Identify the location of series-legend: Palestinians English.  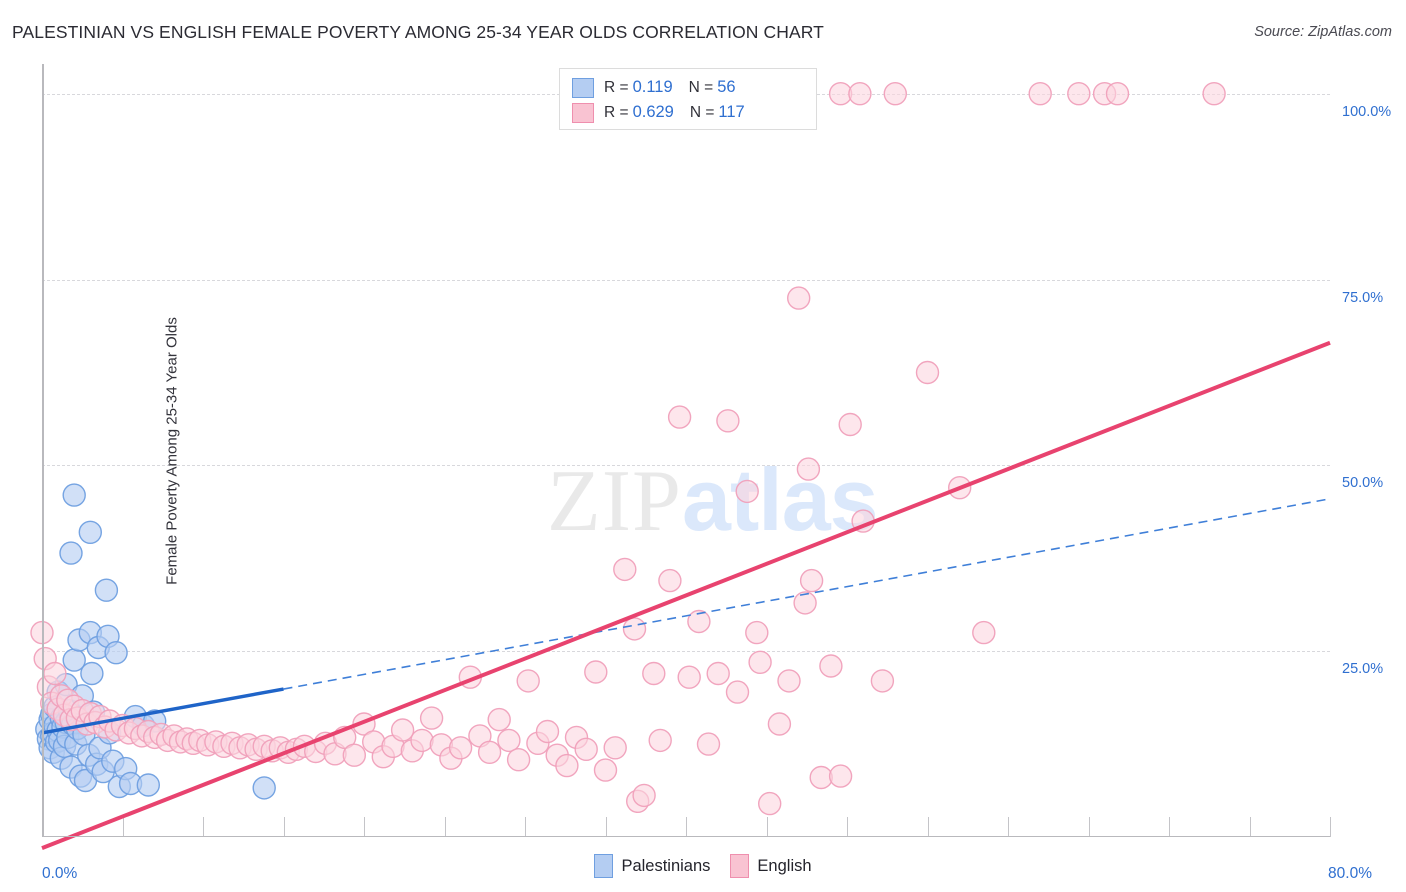
(703, 866).